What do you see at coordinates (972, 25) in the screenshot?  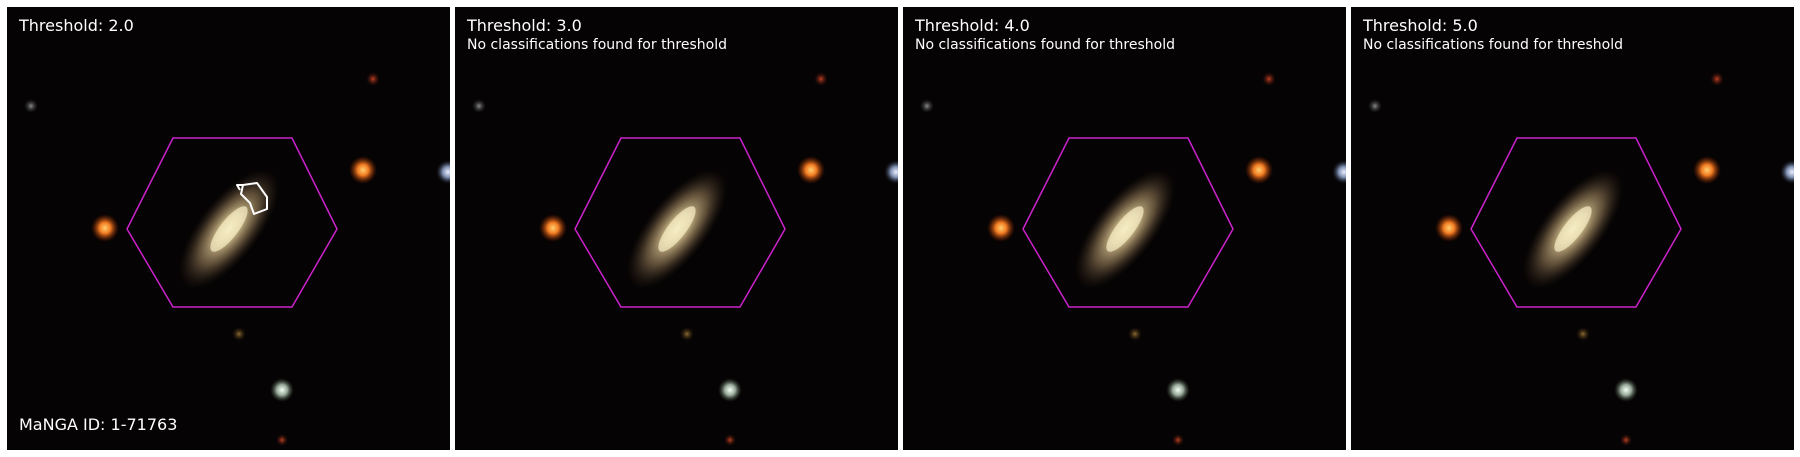 I see `panel-title: Threshold: 4.0` at bounding box center [972, 25].